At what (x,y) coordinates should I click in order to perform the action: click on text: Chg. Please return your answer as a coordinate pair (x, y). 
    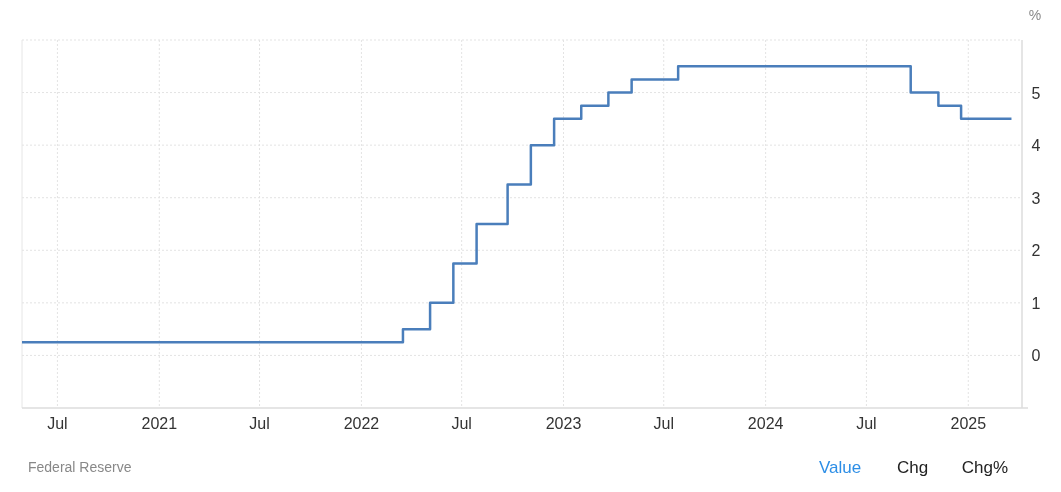
    Looking at the image, I should click on (912, 467).